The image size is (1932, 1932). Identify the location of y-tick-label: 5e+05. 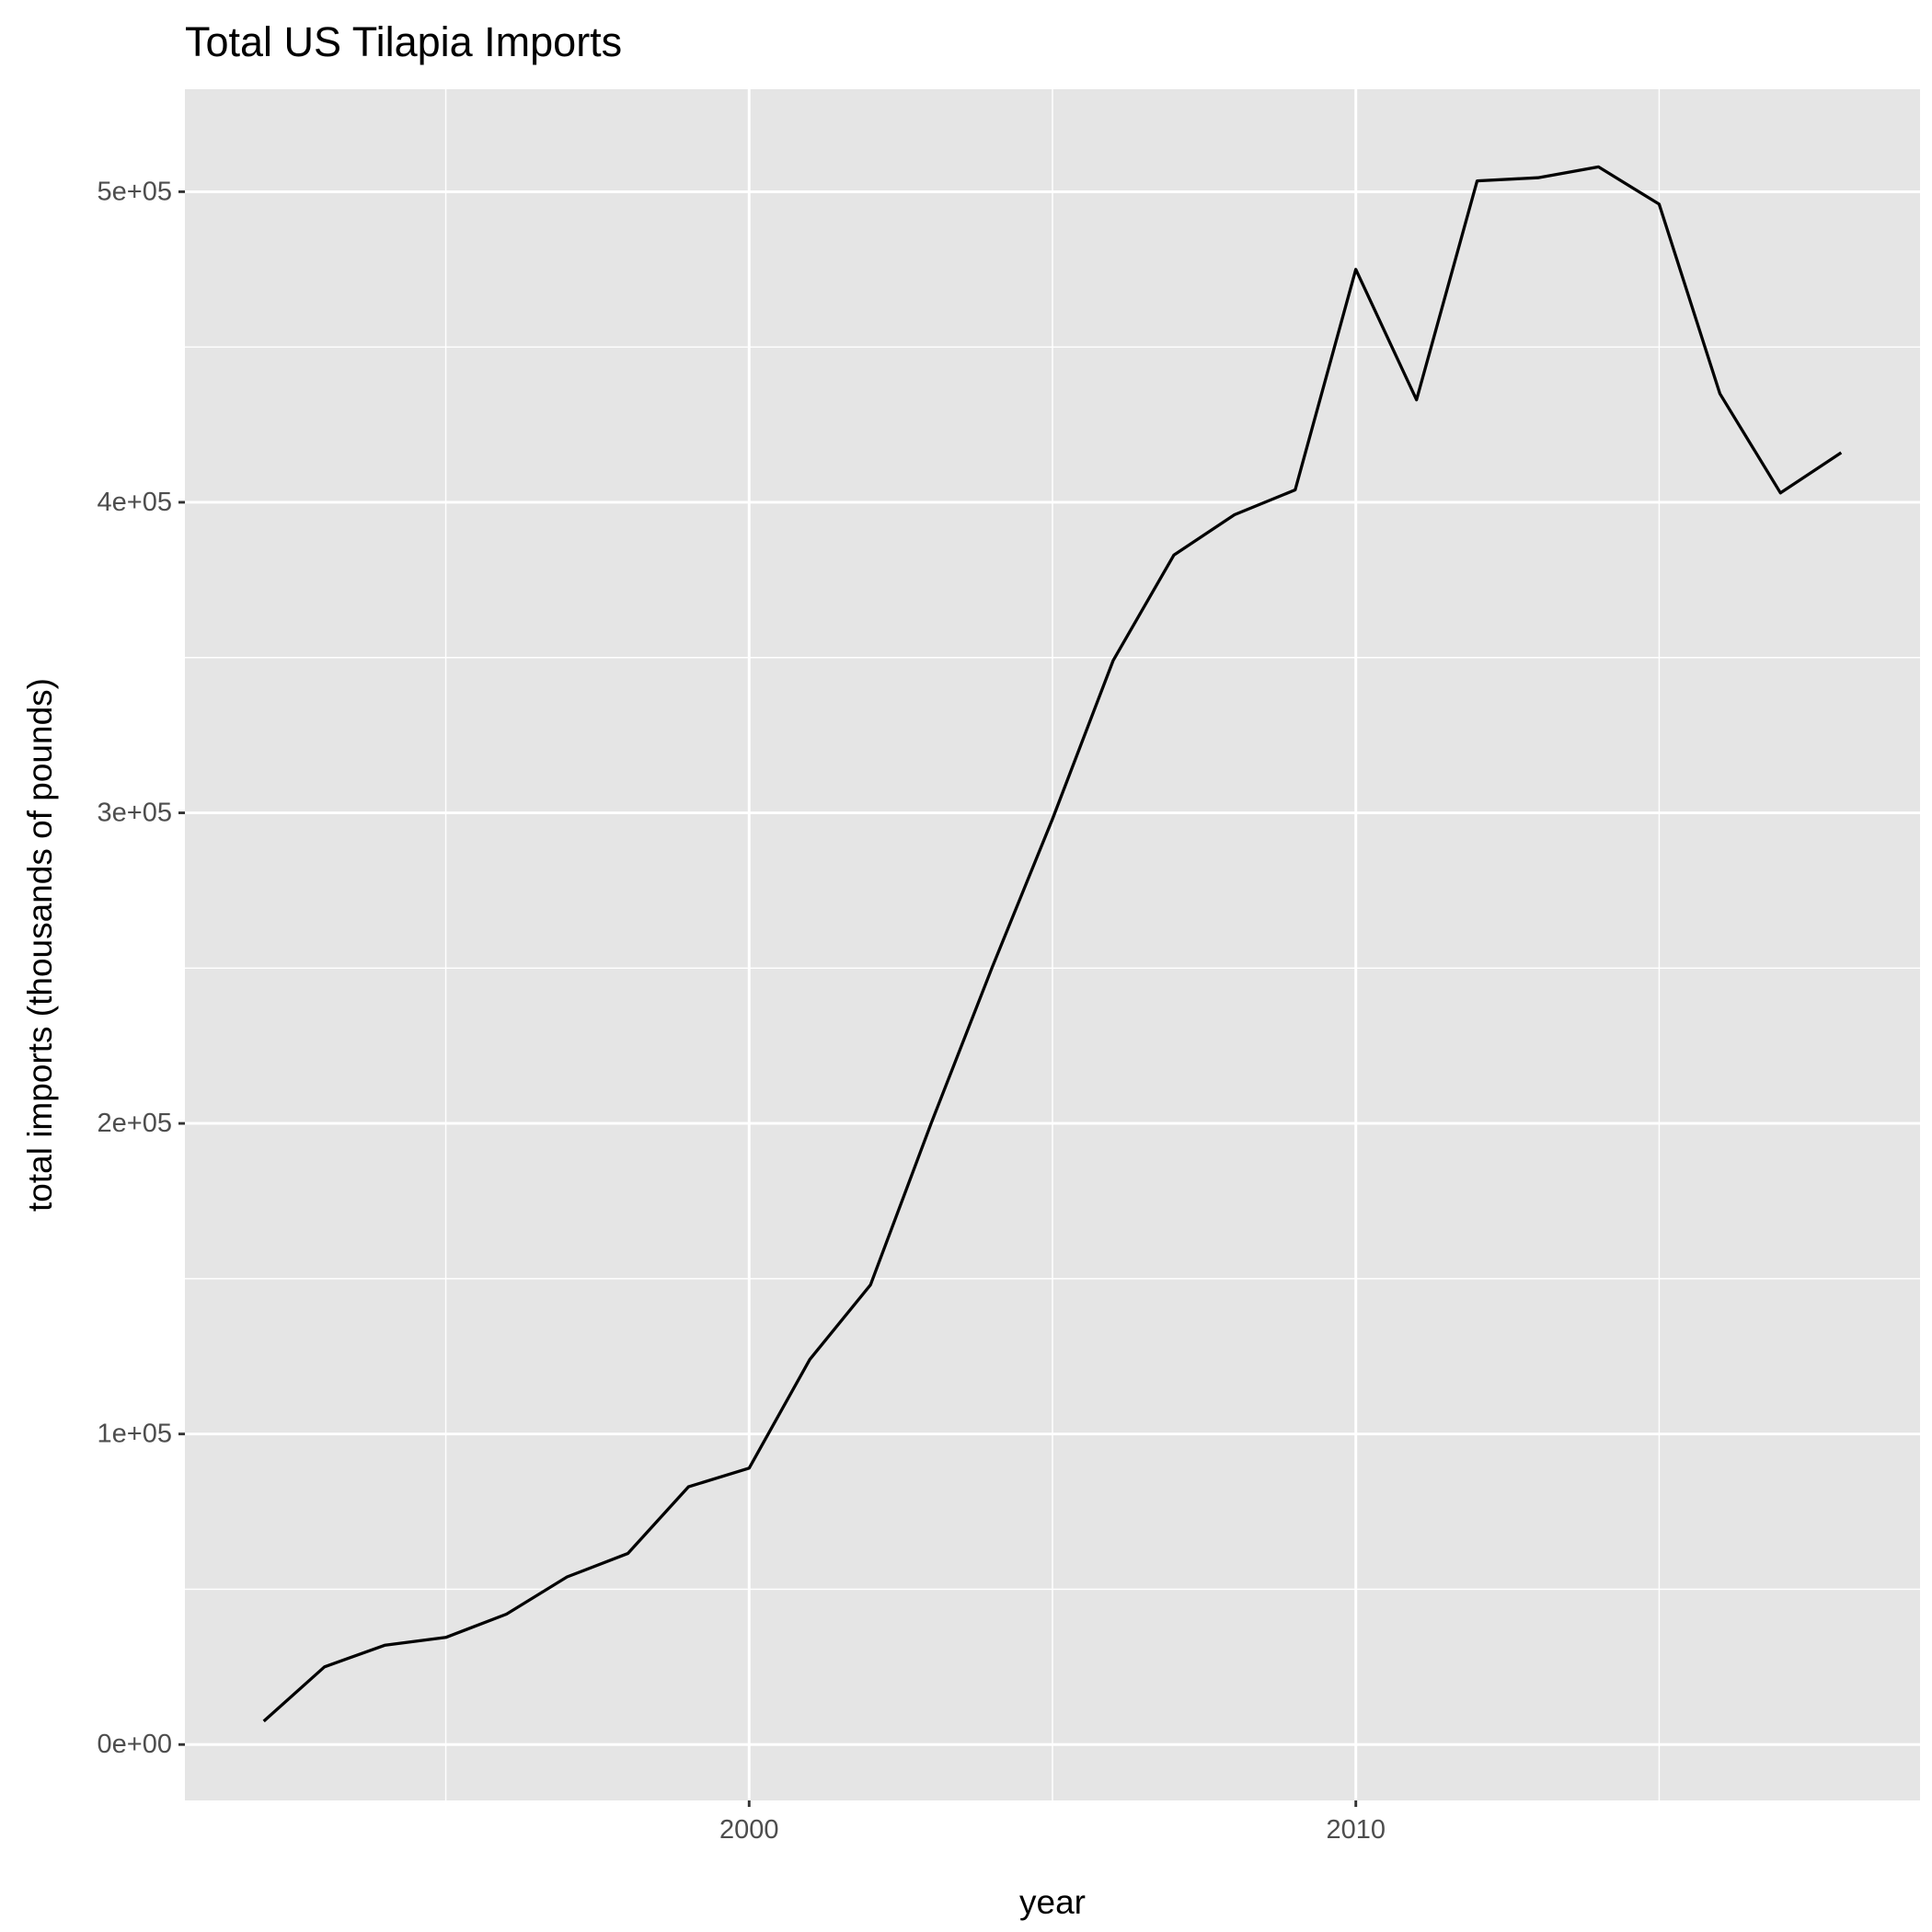
(135, 191).